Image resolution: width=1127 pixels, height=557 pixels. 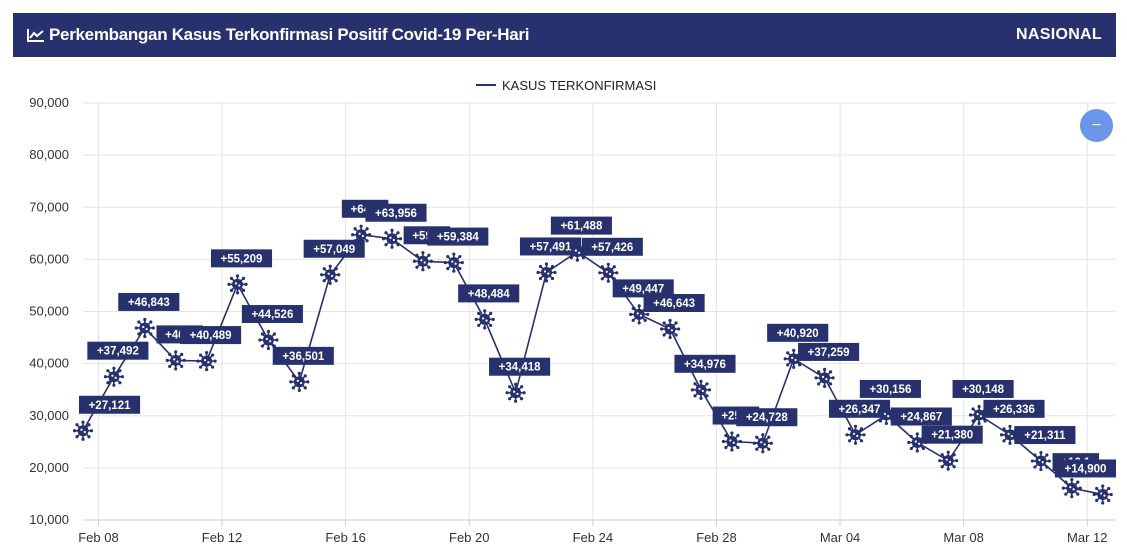 What do you see at coordinates (612, 248) in the screenshot?
I see `data-label: +57,426` at bounding box center [612, 248].